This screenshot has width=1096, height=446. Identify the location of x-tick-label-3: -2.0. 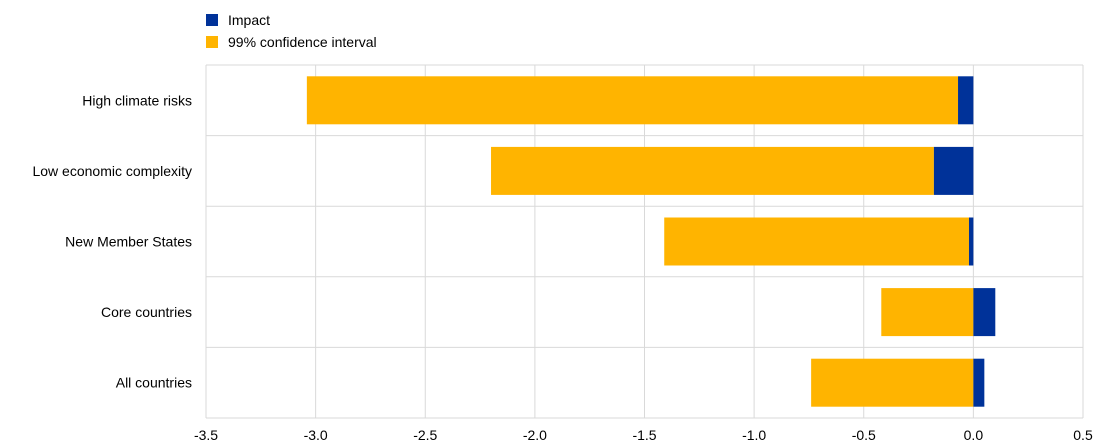
(535, 435).